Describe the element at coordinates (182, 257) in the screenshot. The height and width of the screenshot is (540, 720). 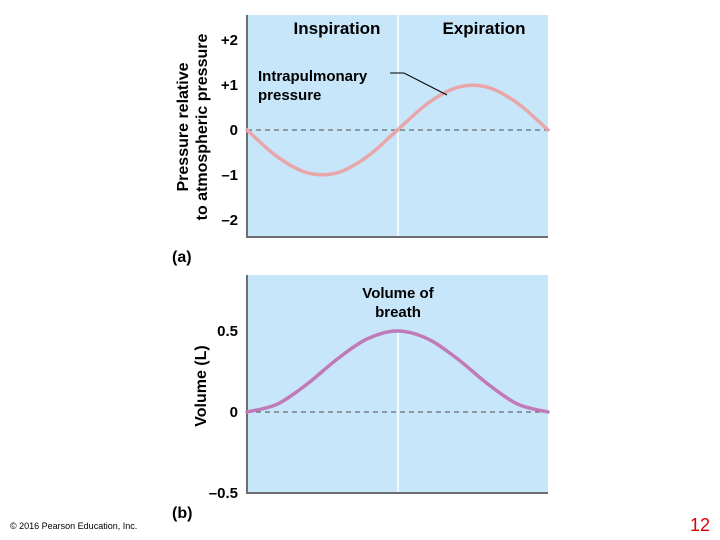
I see `panel-label-a: (a)` at that location.